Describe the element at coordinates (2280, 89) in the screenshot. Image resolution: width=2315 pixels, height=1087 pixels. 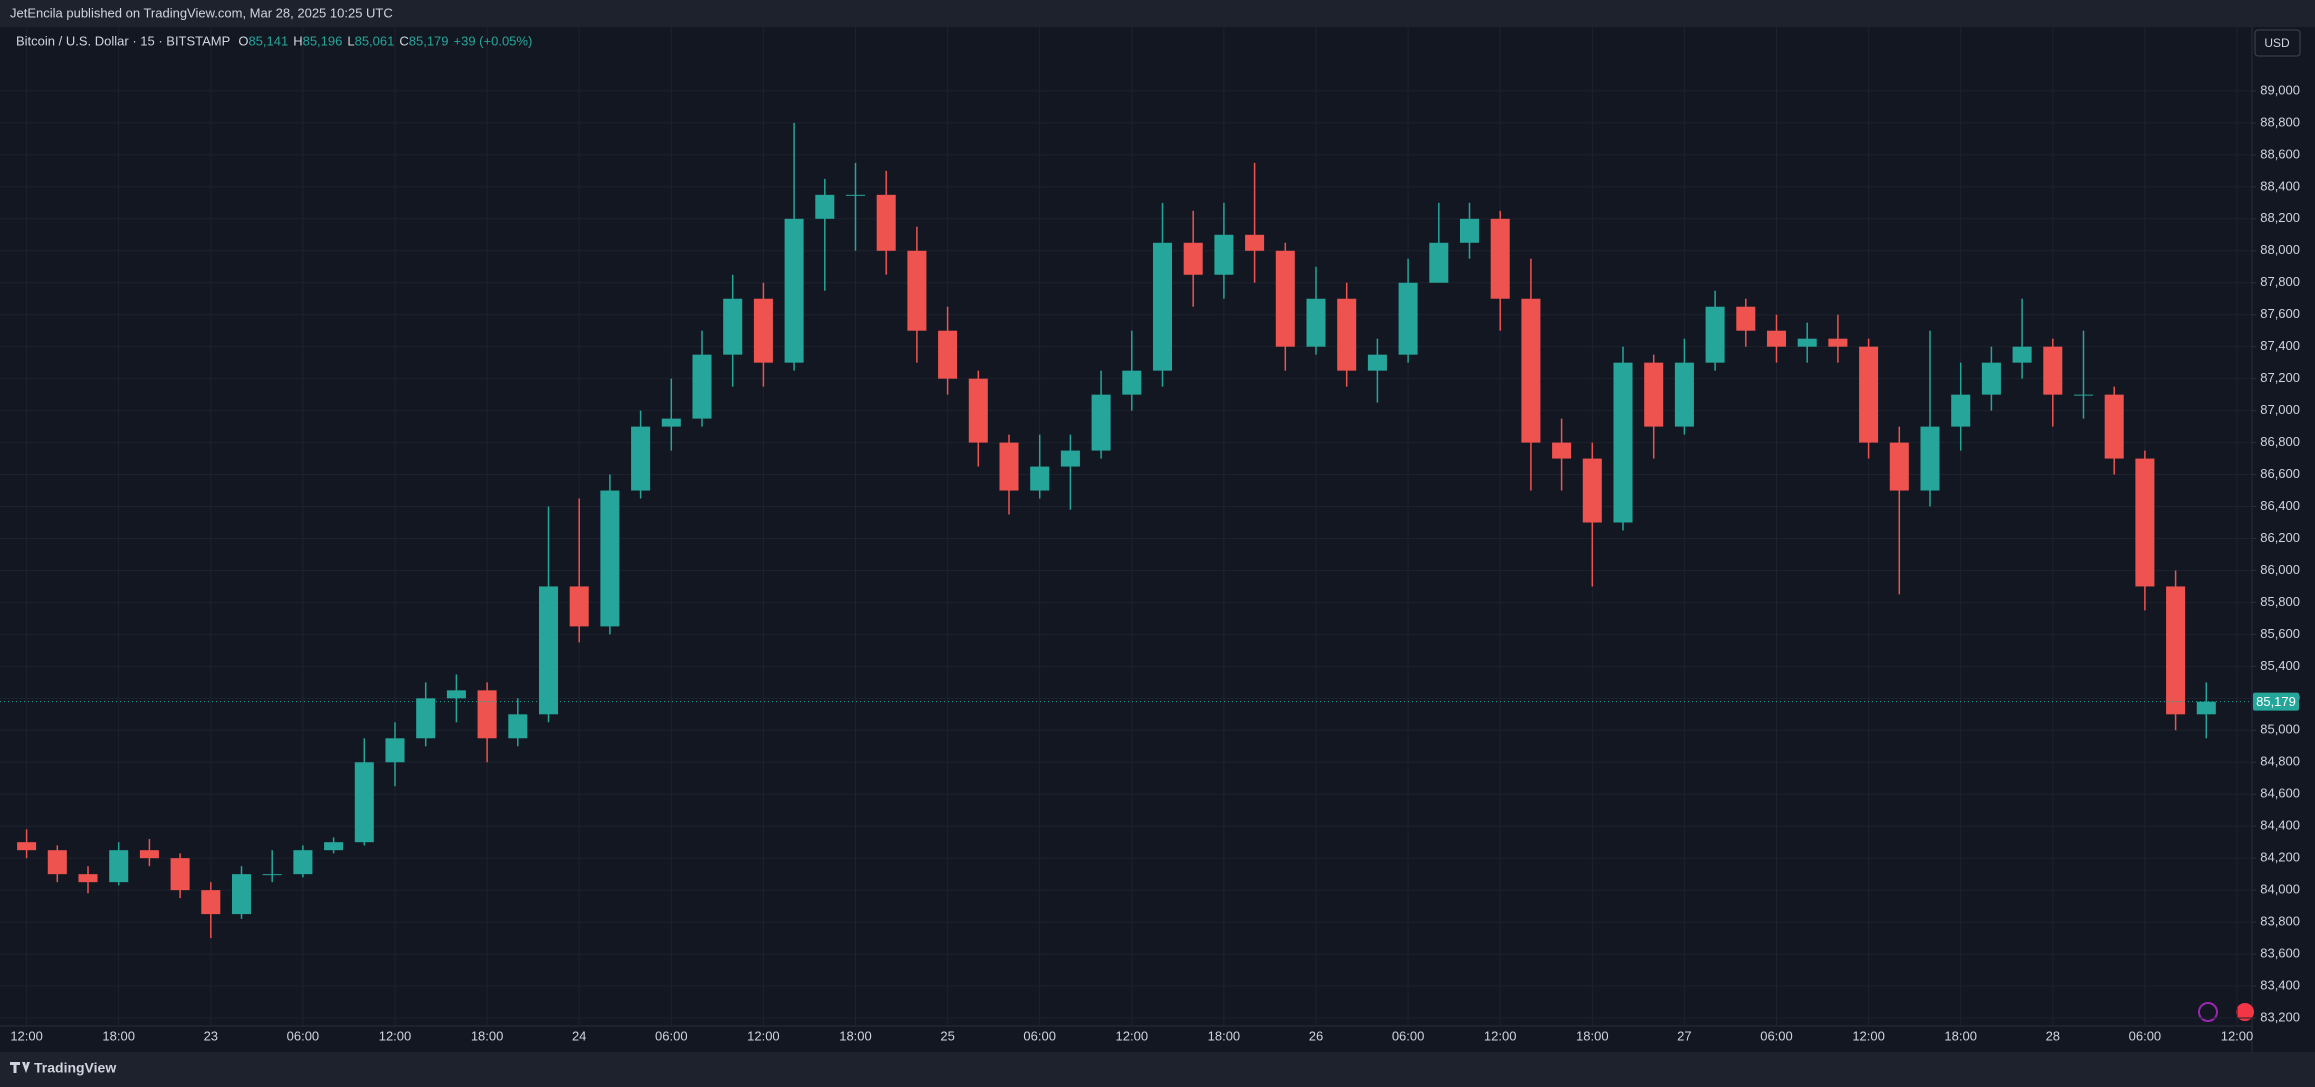
I see `y-tick-label: 89,000` at that location.